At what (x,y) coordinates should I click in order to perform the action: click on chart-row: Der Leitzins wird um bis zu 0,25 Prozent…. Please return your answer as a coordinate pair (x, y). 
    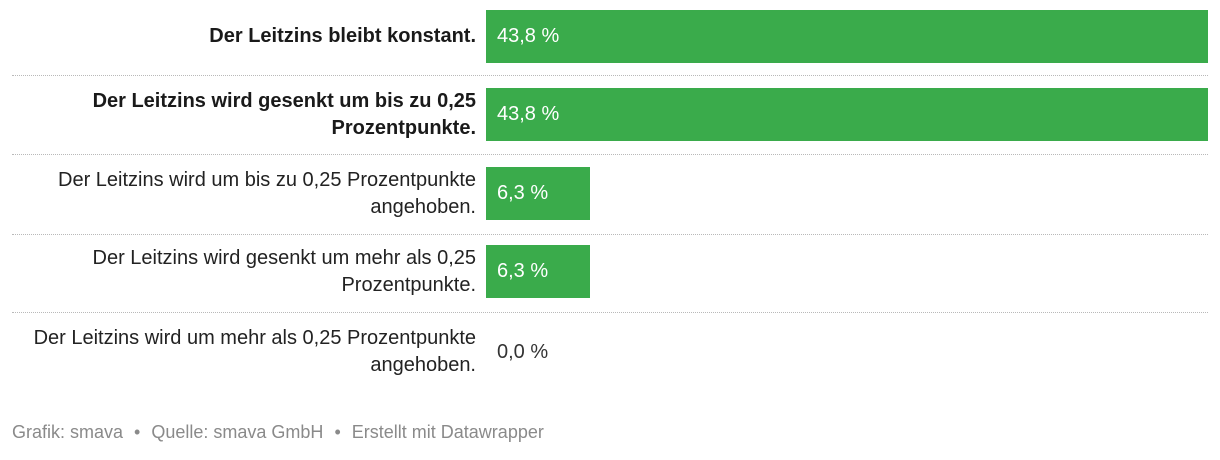
    Looking at the image, I should click on (610, 193).